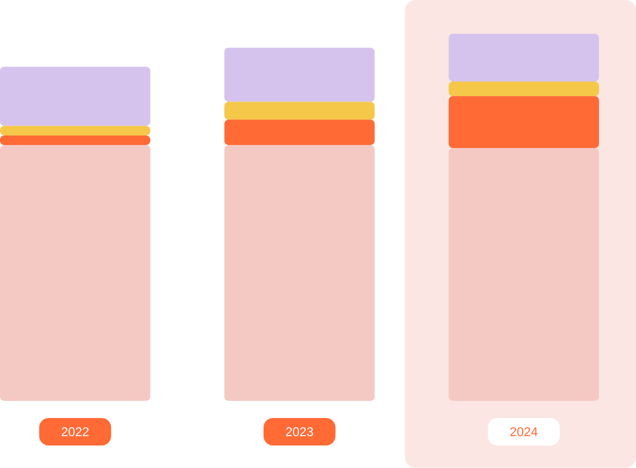 The image size is (636, 468). What do you see at coordinates (300, 431) in the screenshot?
I see `x-tick-label: 2023` at bounding box center [300, 431].